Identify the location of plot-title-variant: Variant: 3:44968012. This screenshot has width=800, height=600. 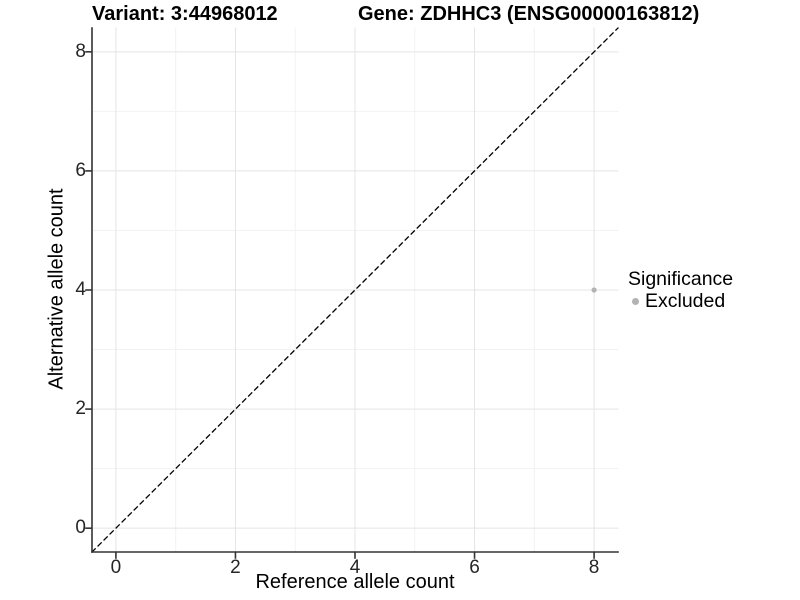
(185, 14).